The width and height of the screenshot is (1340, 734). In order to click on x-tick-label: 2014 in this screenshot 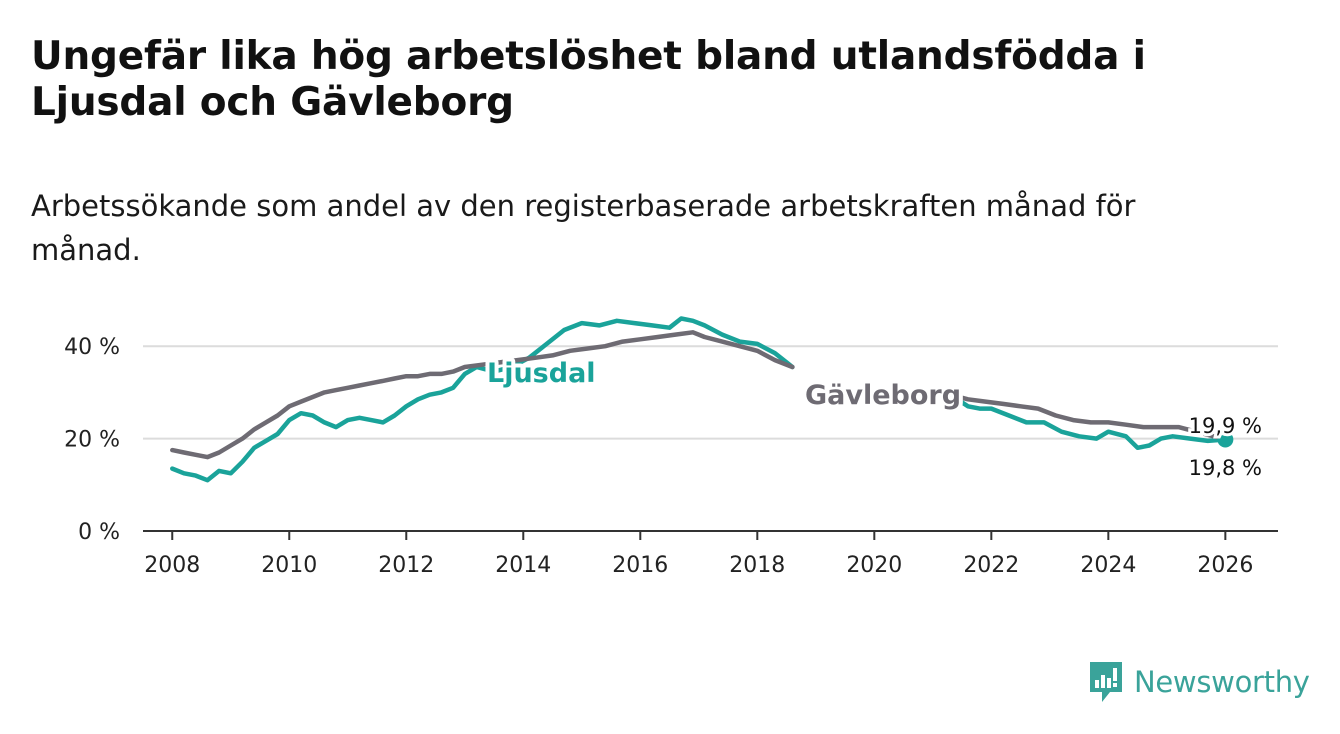, I will do `click(523, 565)`.